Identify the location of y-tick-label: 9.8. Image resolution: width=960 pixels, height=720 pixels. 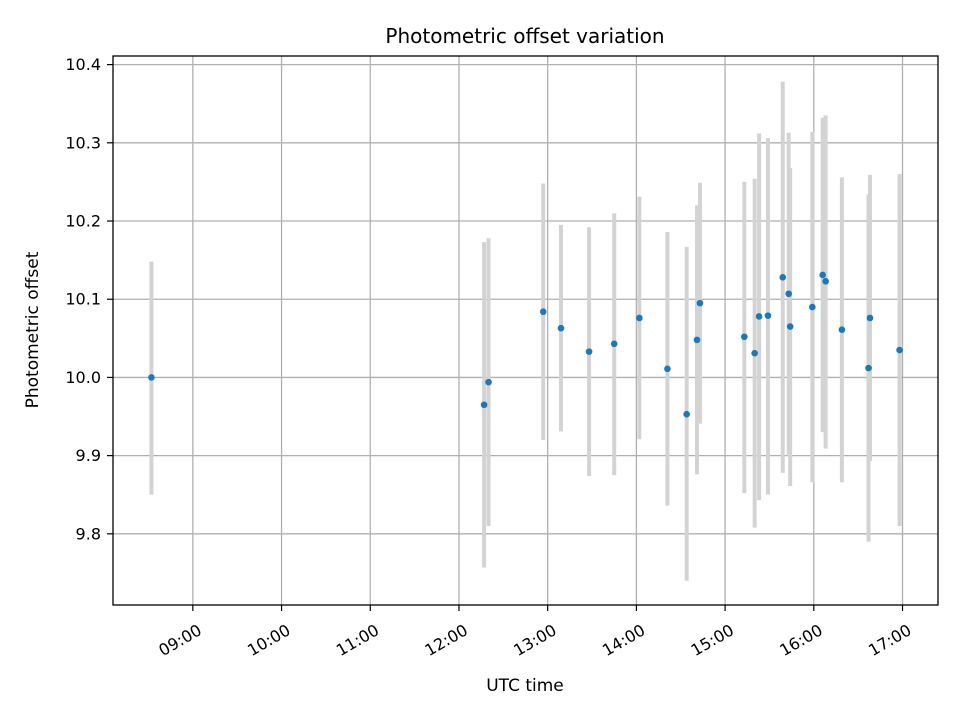
(88, 533).